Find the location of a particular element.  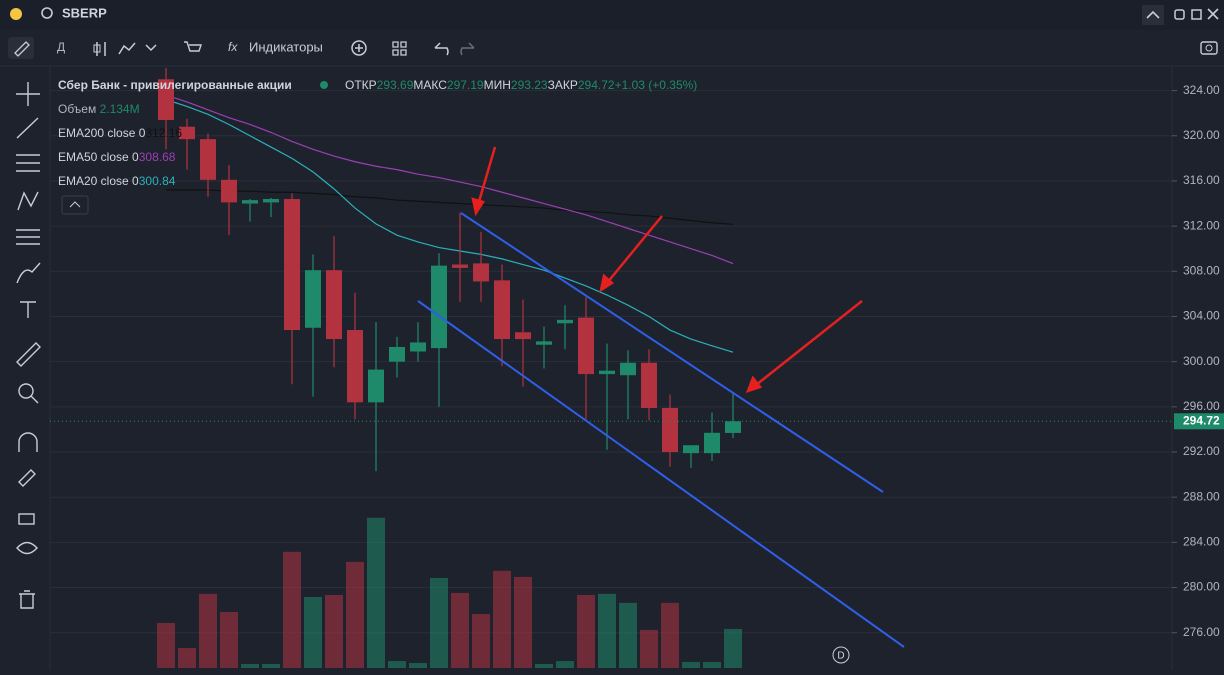

y-tick-label: 276.00 is located at coordinates (1201, 632).